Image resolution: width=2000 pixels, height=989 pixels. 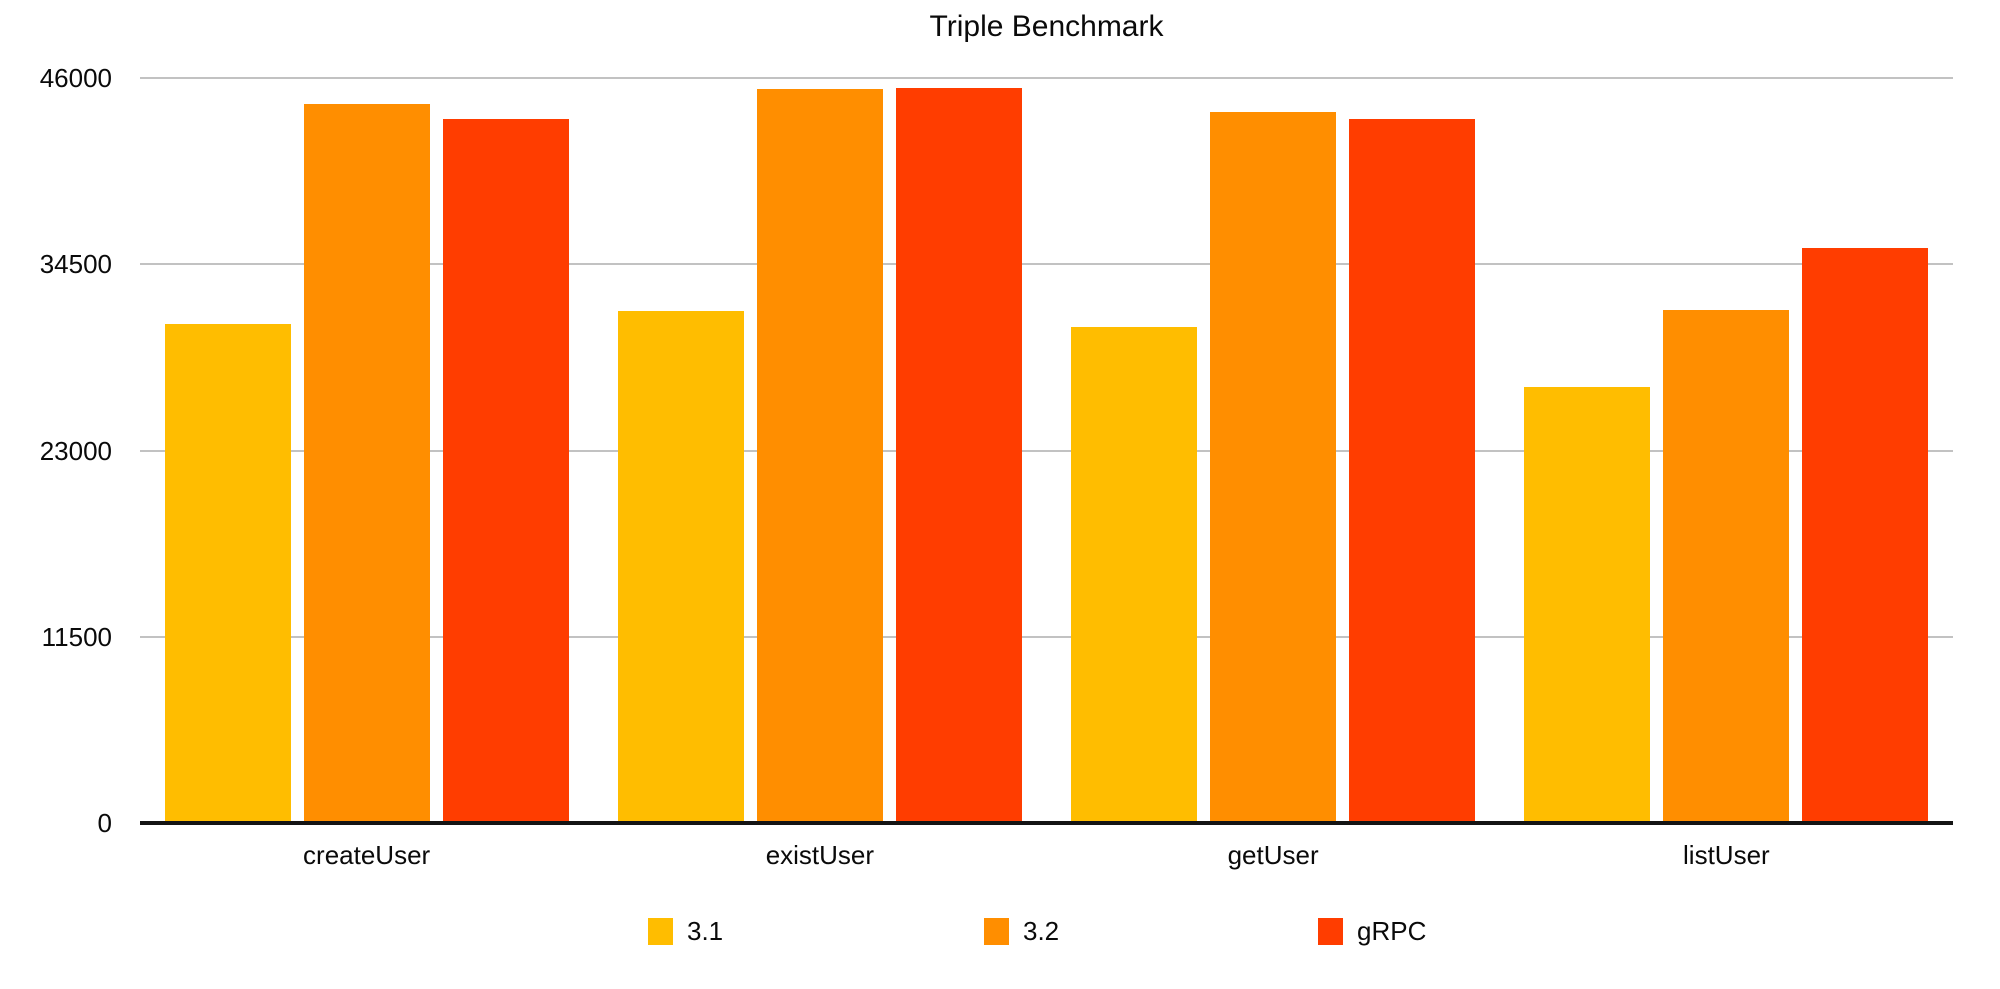 I want to click on legend-label-gRPC: gRPC, so click(x=1392, y=931).